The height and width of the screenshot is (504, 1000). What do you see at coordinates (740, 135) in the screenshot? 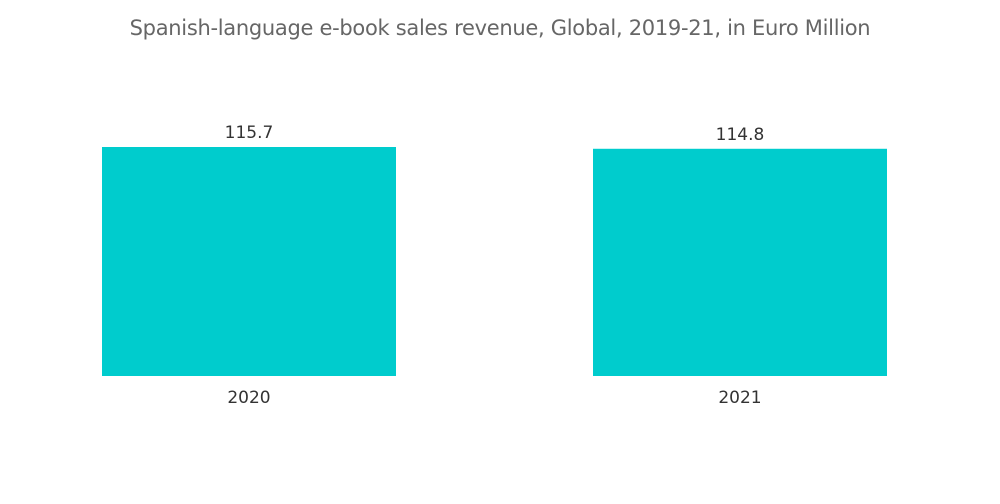
I see `data-label-2021: 114.8` at bounding box center [740, 135].